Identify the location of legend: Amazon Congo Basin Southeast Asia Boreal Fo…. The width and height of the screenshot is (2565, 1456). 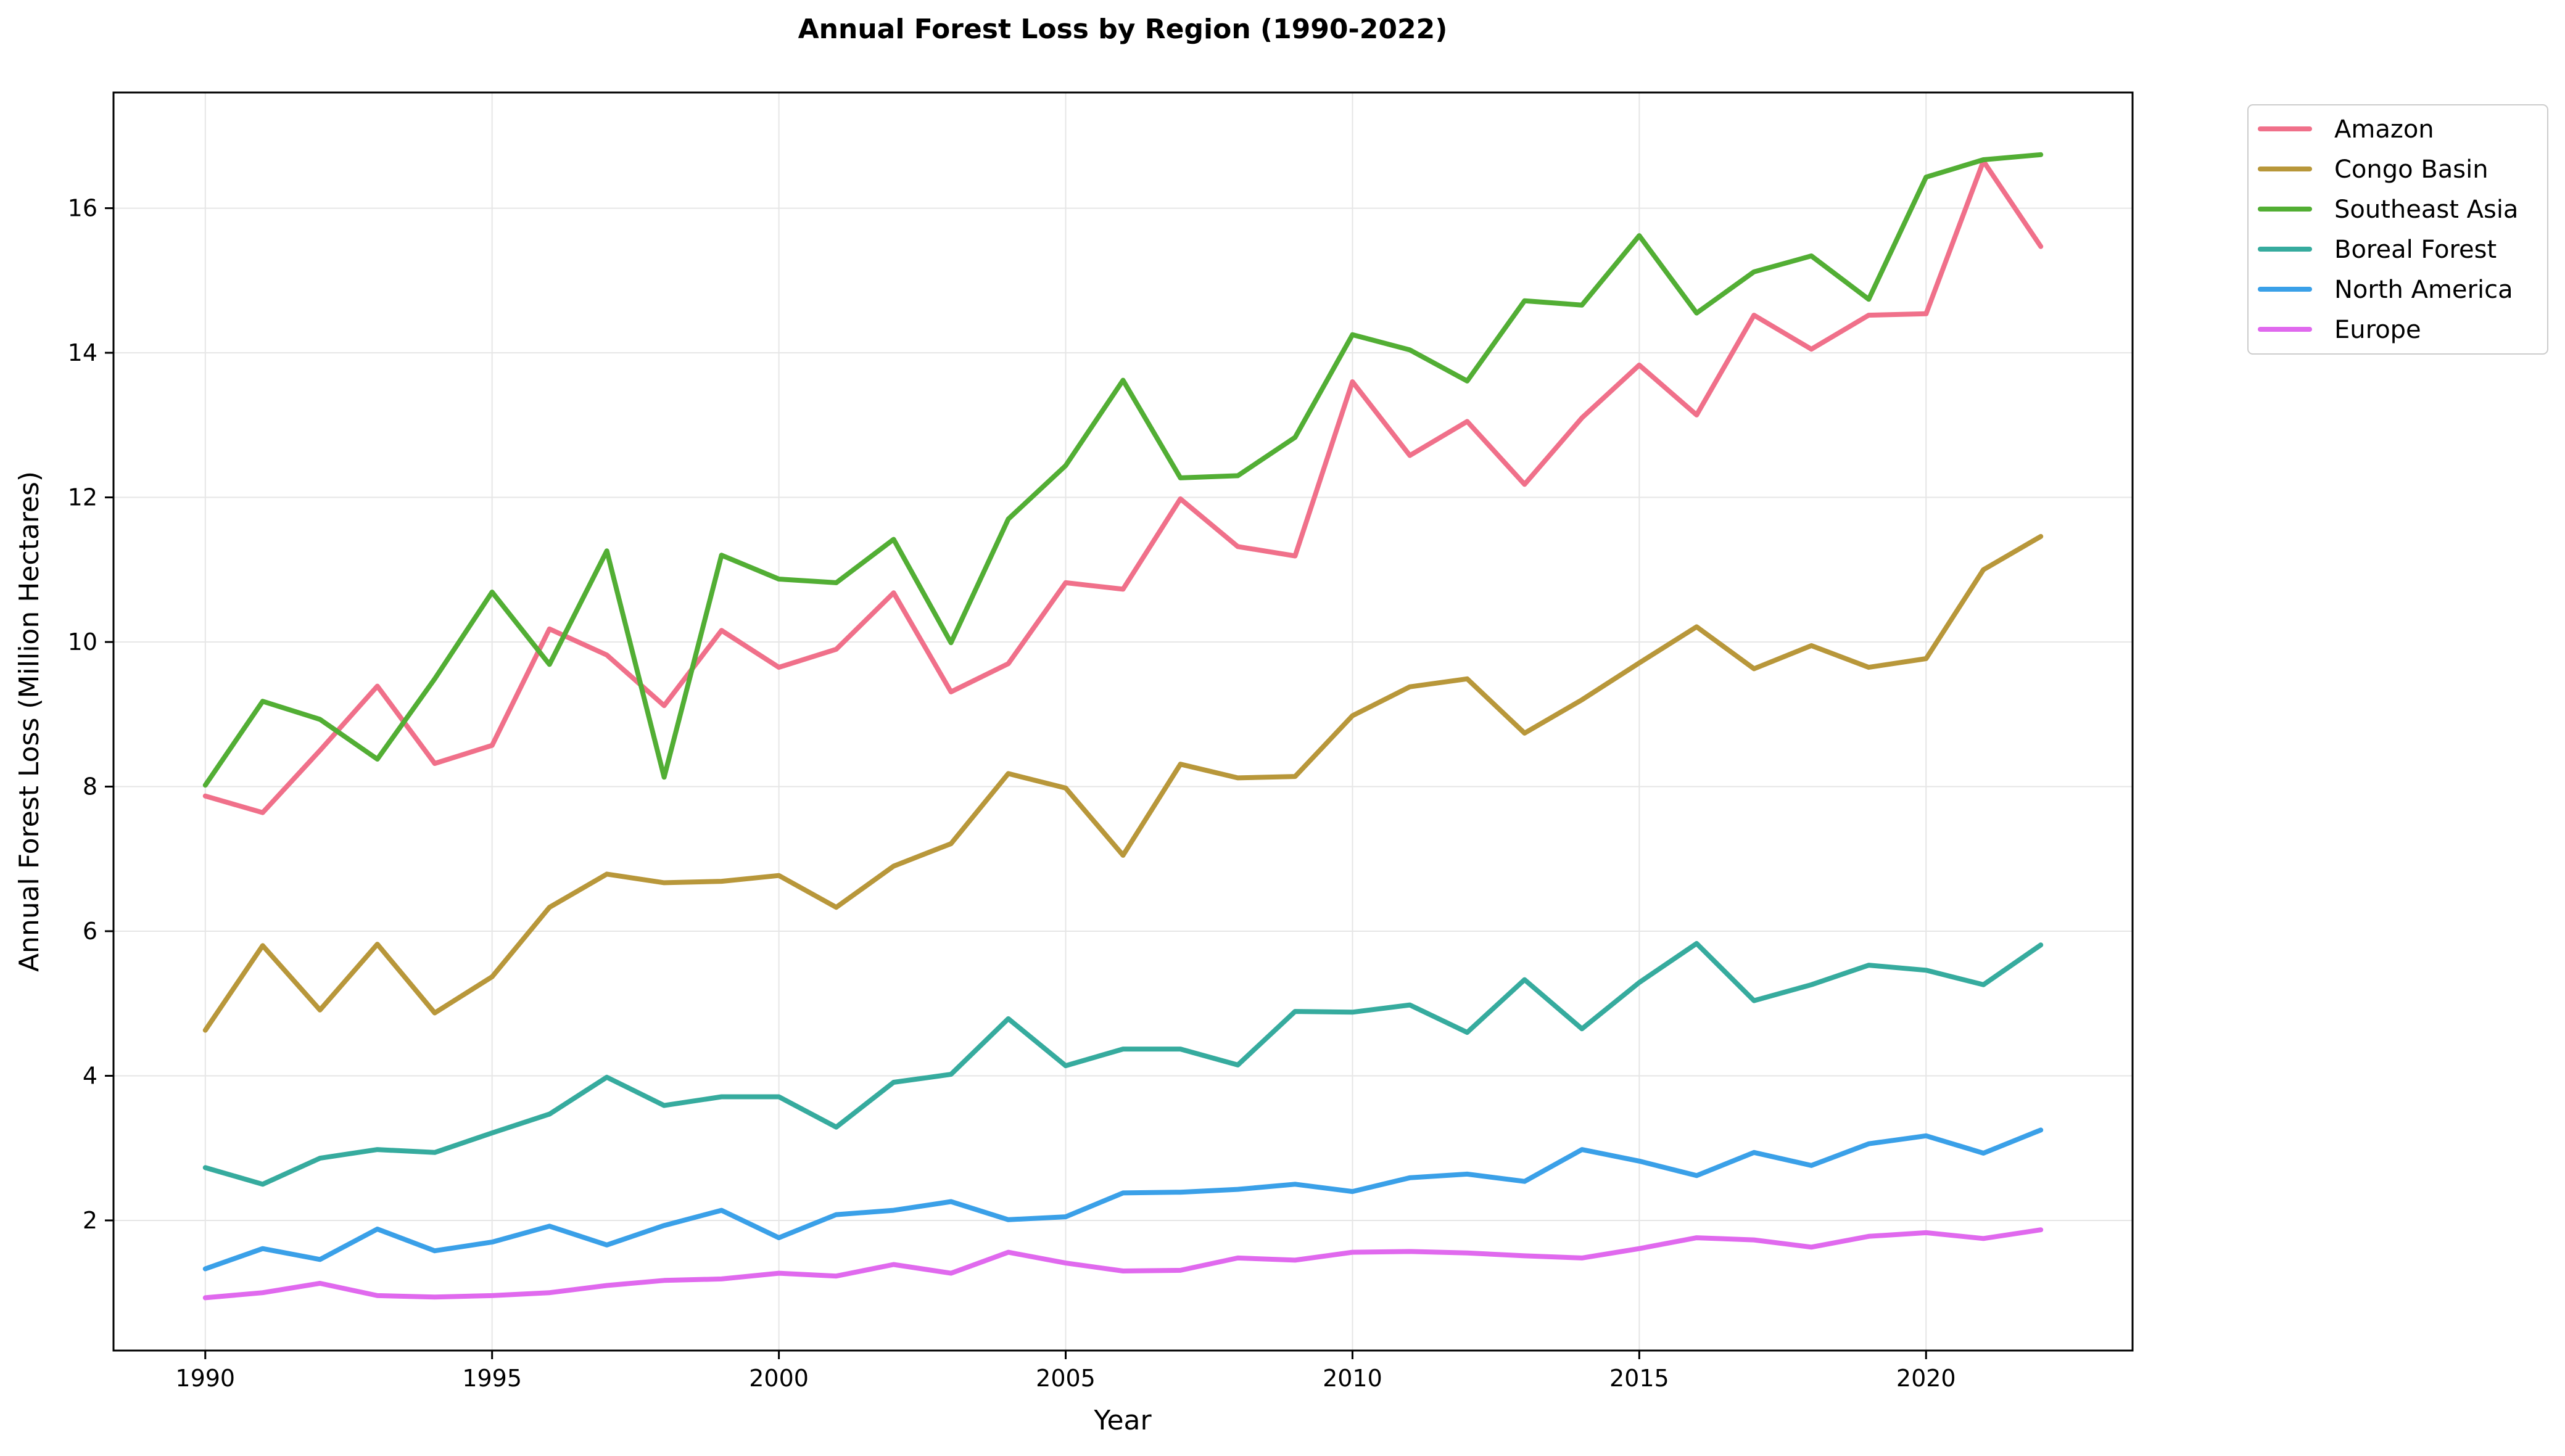
(2397, 229).